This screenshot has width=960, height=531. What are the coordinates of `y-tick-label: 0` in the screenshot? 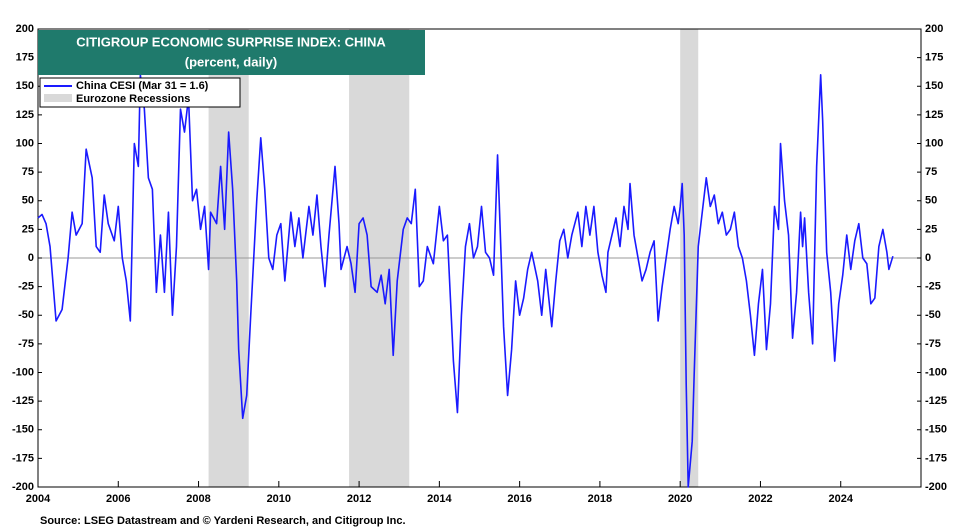 It's located at (31, 258).